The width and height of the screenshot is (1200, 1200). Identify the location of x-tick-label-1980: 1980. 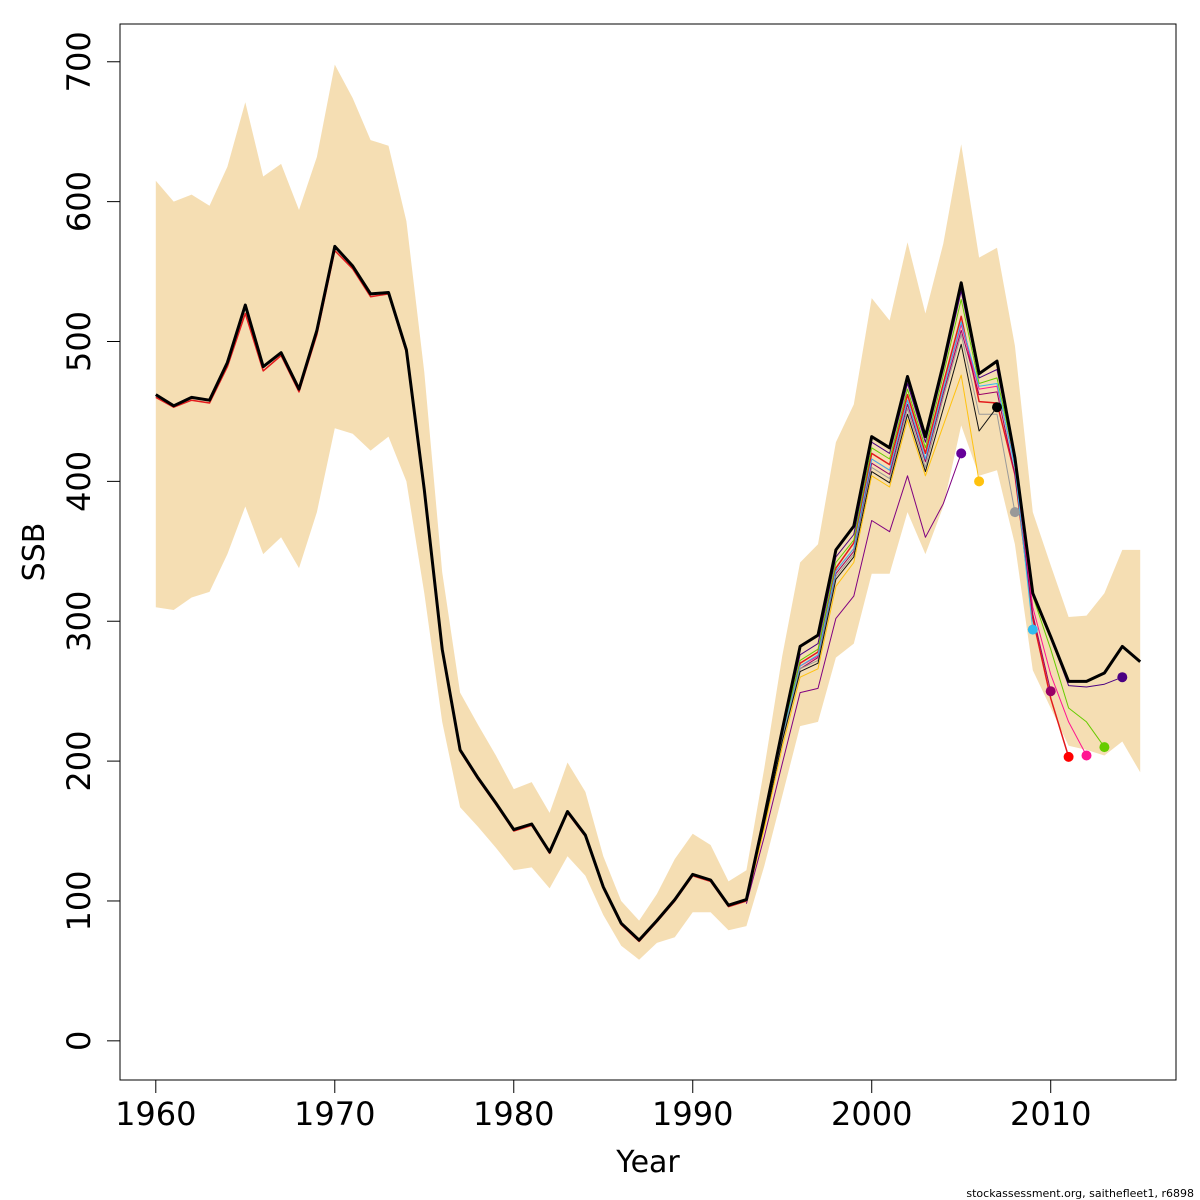
(513, 1114).